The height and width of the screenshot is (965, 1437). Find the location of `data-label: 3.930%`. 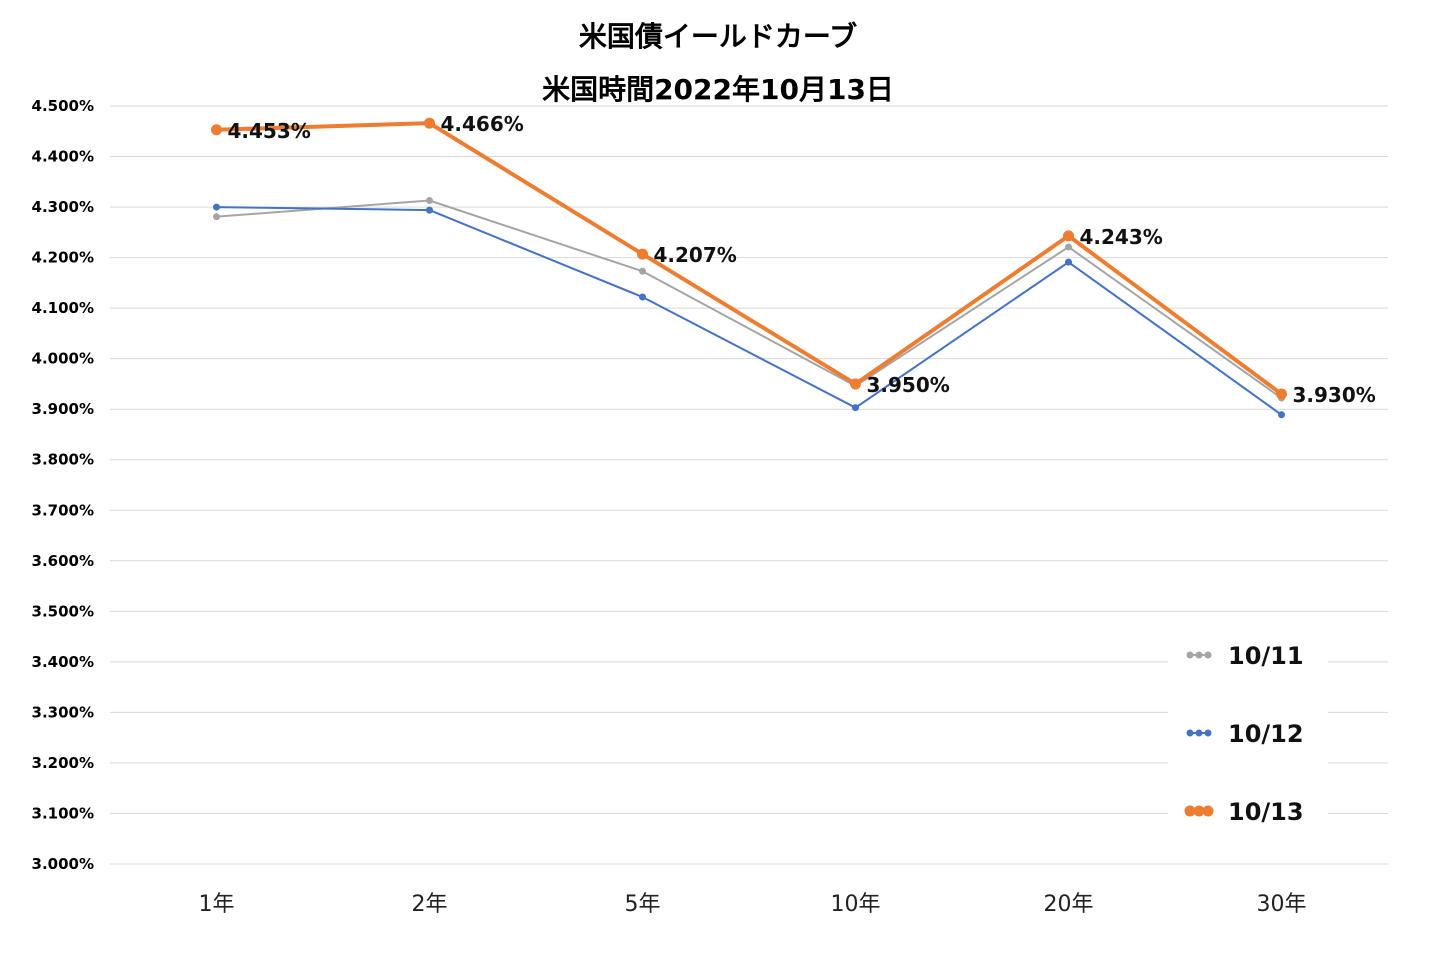

data-label: 3.930% is located at coordinates (1334, 395).